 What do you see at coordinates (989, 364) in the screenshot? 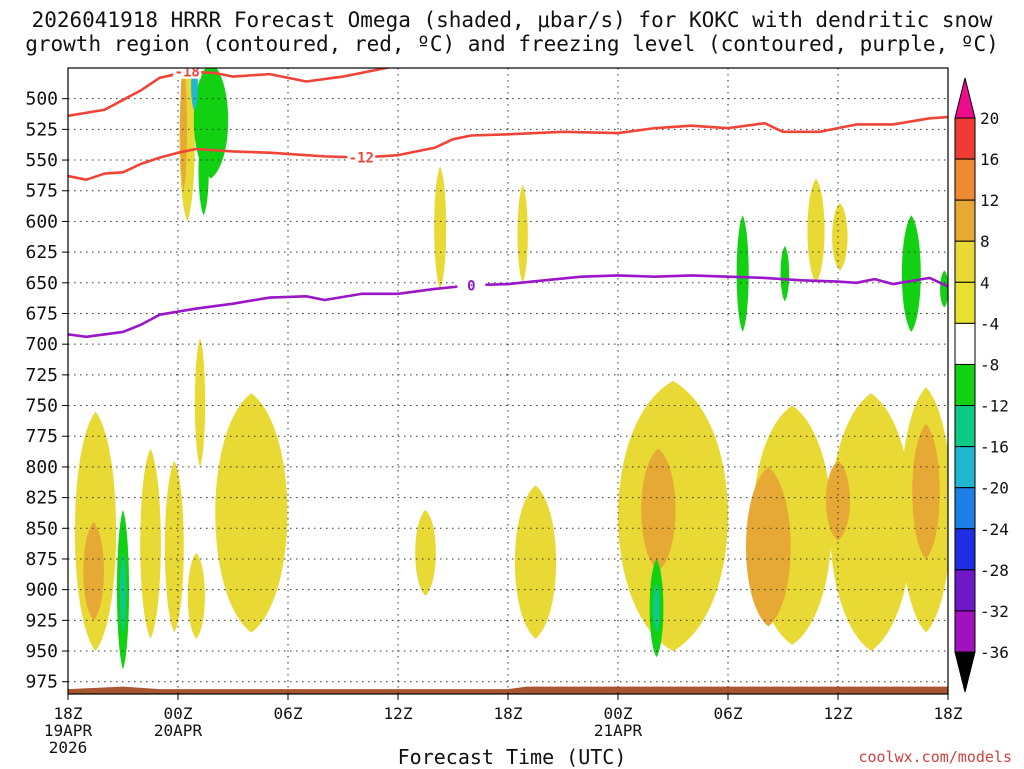
I see `colorbar-level-label: -8` at bounding box center [989, 364].